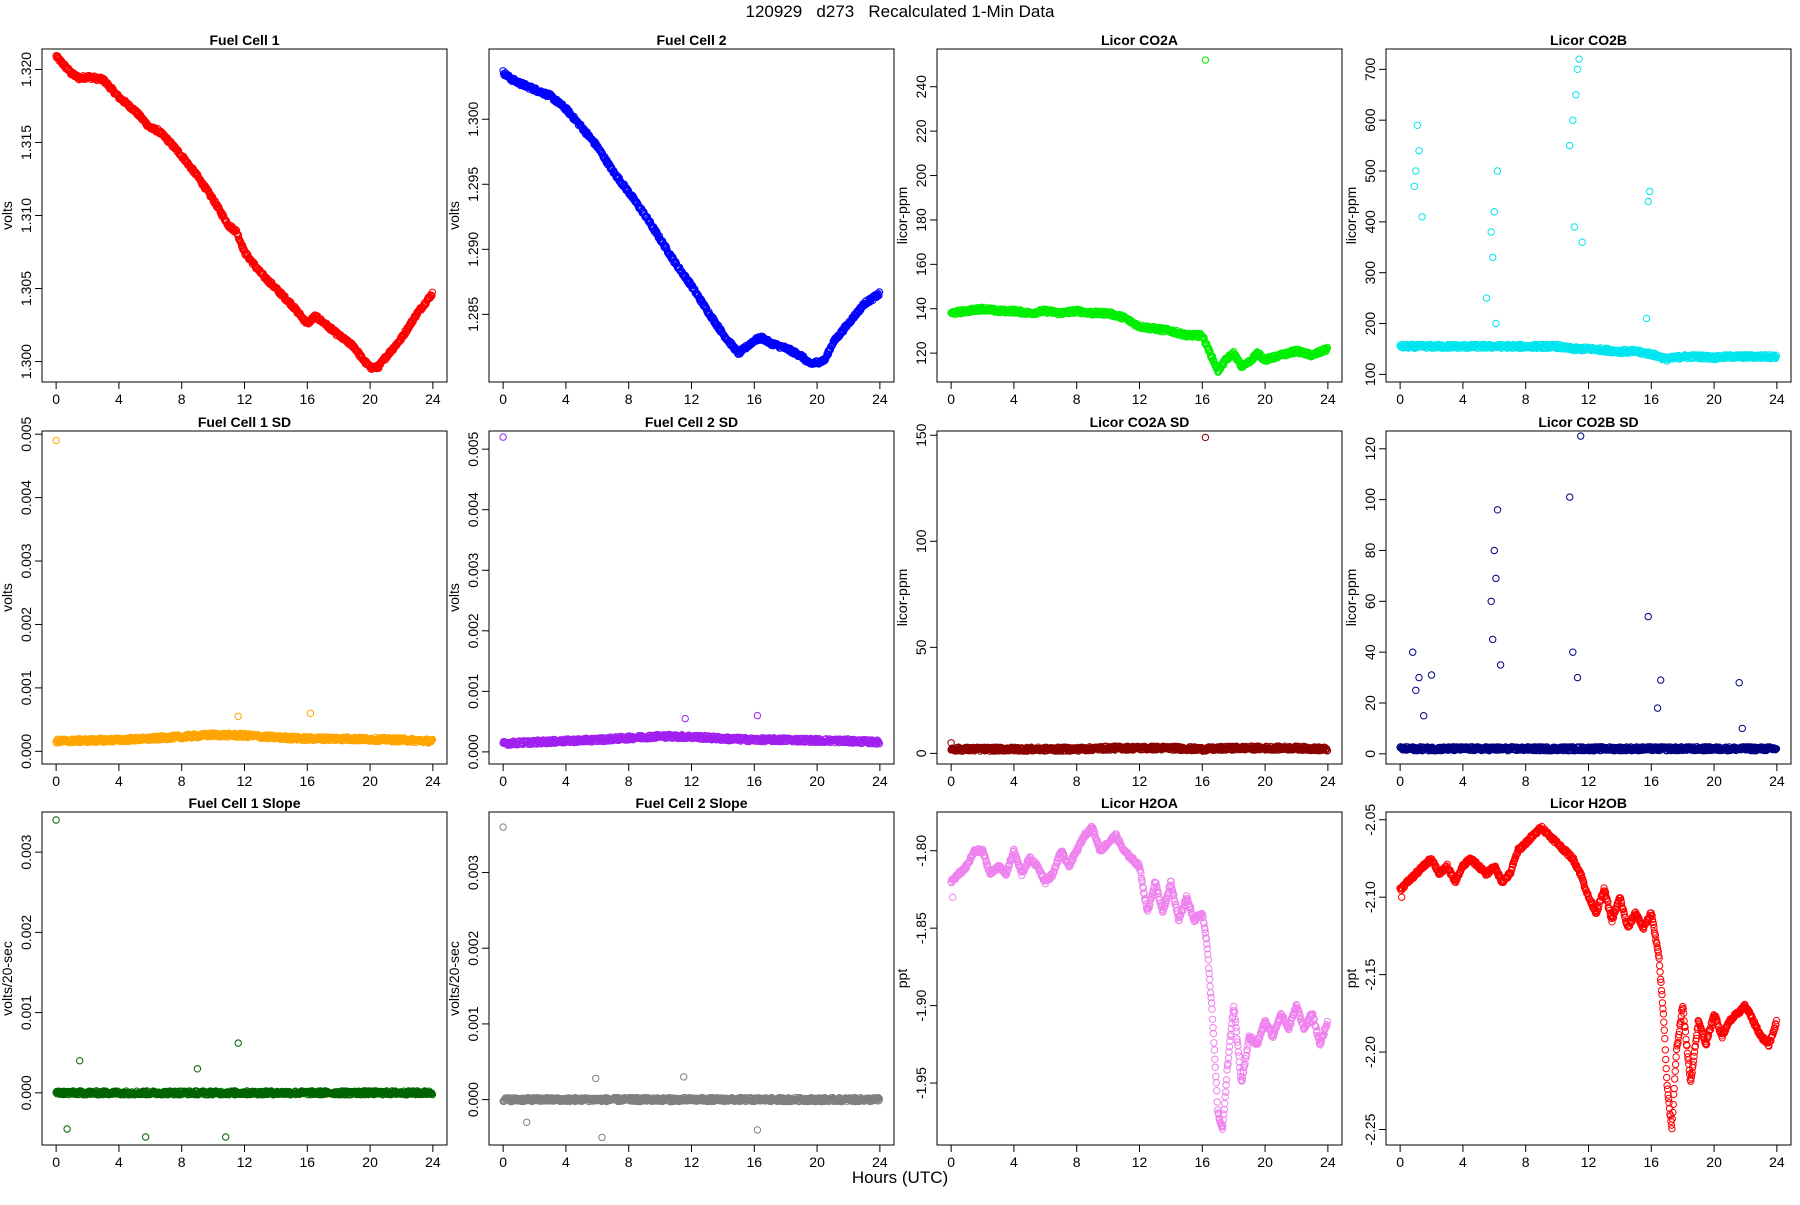 The image size is (1800, 1205). I want to click on y-tick-label: 1.295, so click(473, 184).